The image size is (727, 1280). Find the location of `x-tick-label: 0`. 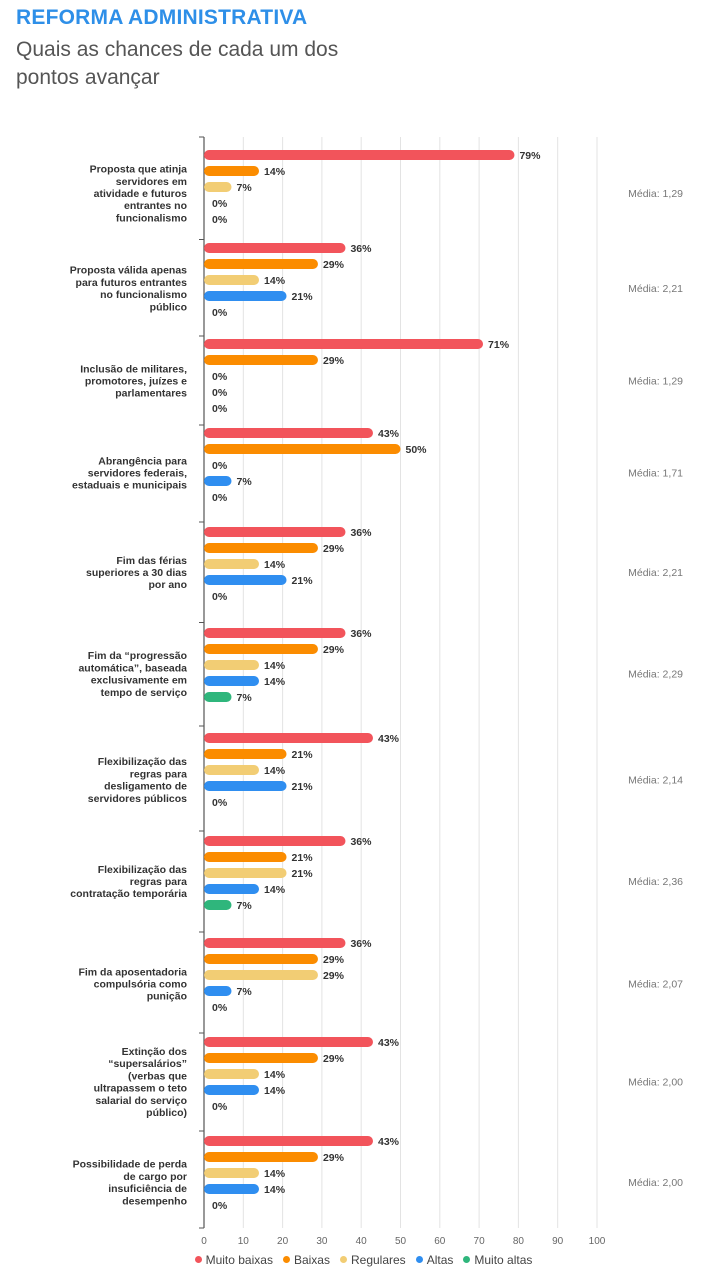

x-tick-label: 0 is located at coordinates (204, 1241).